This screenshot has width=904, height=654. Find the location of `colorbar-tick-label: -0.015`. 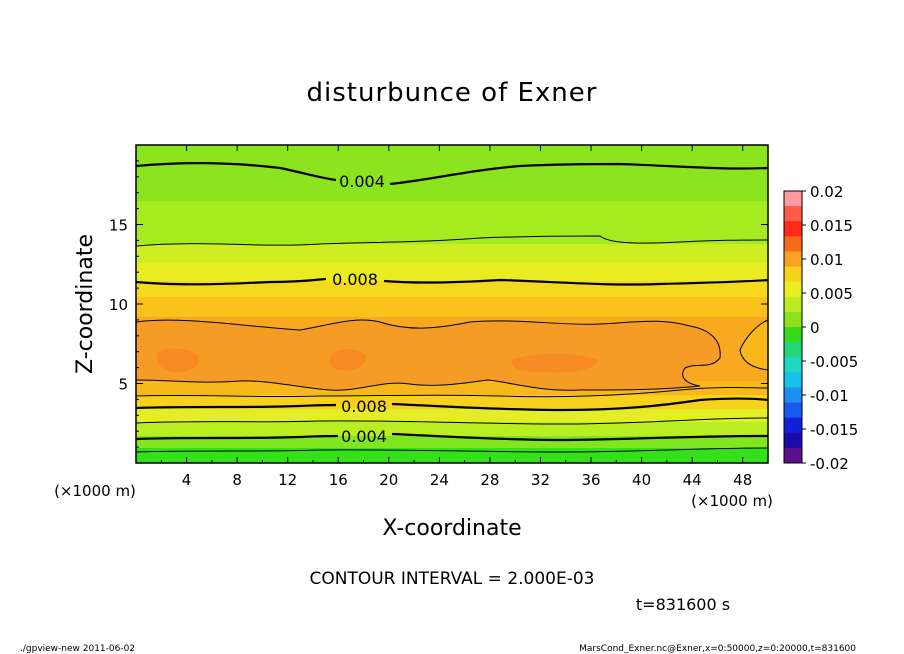

colorbar-tick-label: -0.015 is located at coordinates (834, 430).